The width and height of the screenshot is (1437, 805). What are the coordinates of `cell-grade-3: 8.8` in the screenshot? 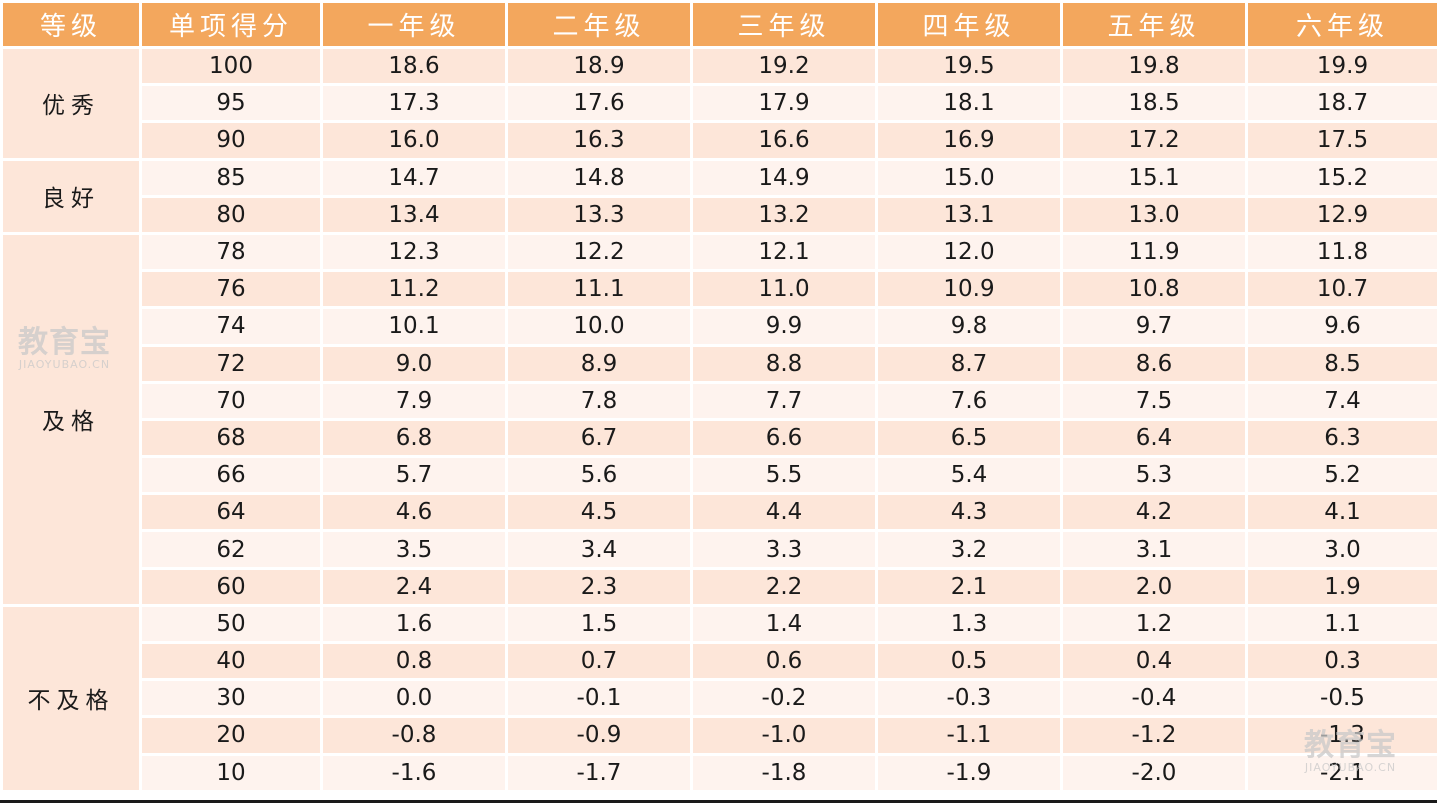 It's located at (784, 363).